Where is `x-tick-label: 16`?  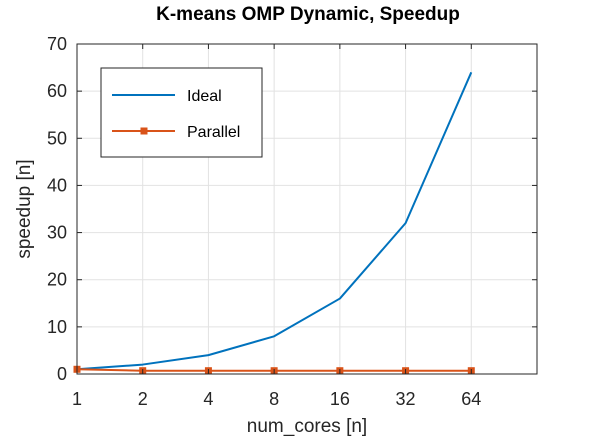 x-tick-label: 16 is located at coordinates (340, 399).